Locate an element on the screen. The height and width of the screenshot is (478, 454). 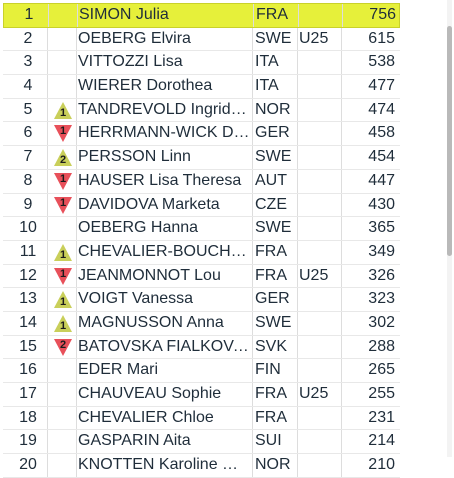
standings-row: 15 2 BATOVSKA FIALKOVA ... SVK 288 is located at coordinates (201, 347).